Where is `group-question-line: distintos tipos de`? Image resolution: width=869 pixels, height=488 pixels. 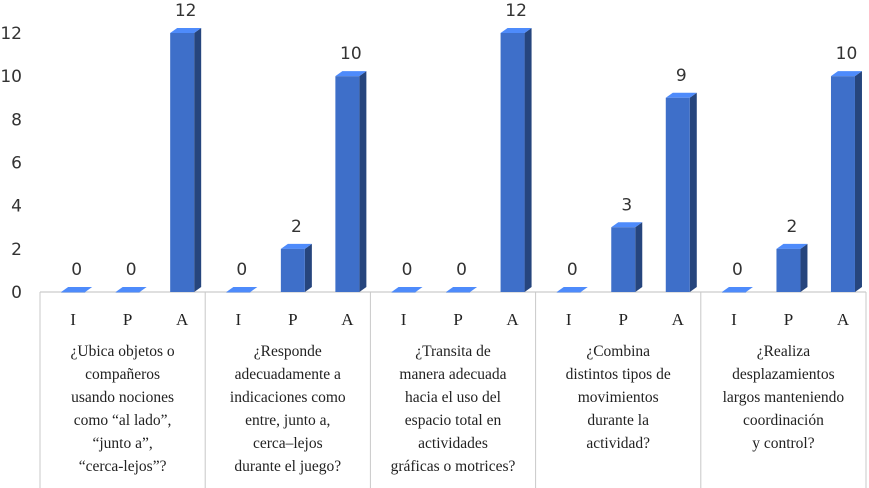
group-question-line: distintos tipos de is located at coordinates (618, 374).